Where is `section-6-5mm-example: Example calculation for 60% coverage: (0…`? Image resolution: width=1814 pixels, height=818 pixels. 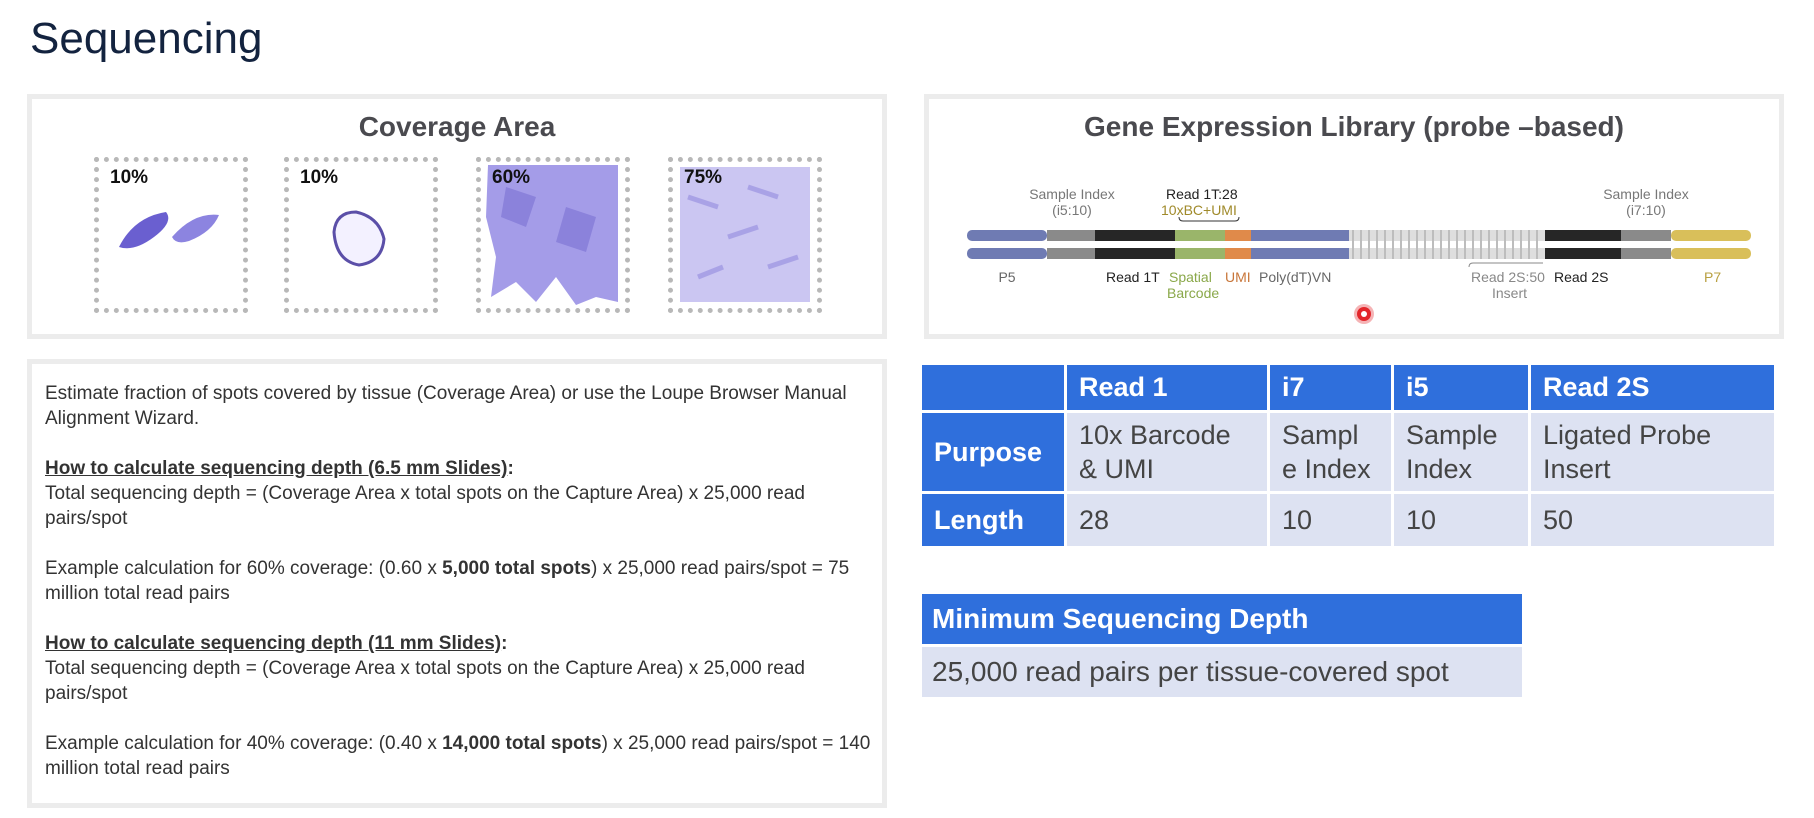 section-6-5mm-example: Example calculation for 60% coverage: (0… is located at coordinates (447, 581).